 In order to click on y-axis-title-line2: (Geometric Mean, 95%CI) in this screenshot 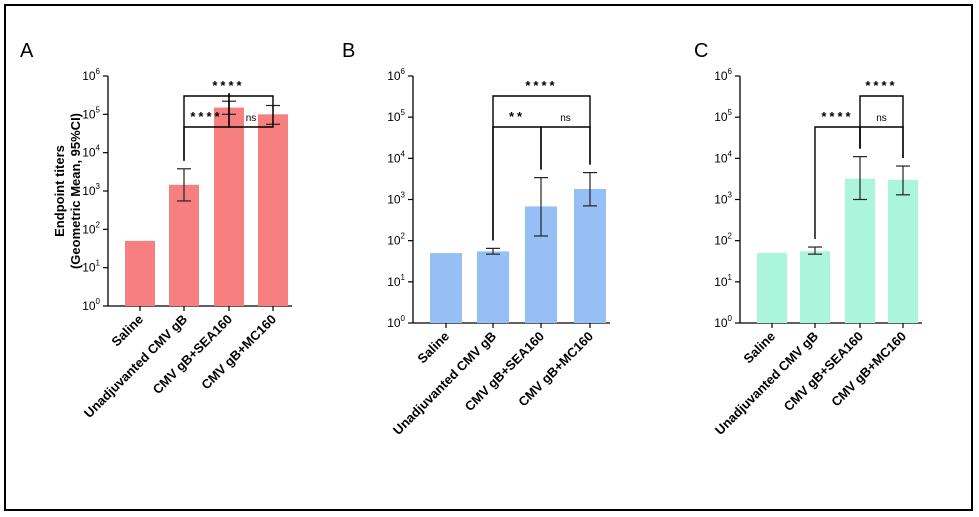, I will do `click(75, 191)`.